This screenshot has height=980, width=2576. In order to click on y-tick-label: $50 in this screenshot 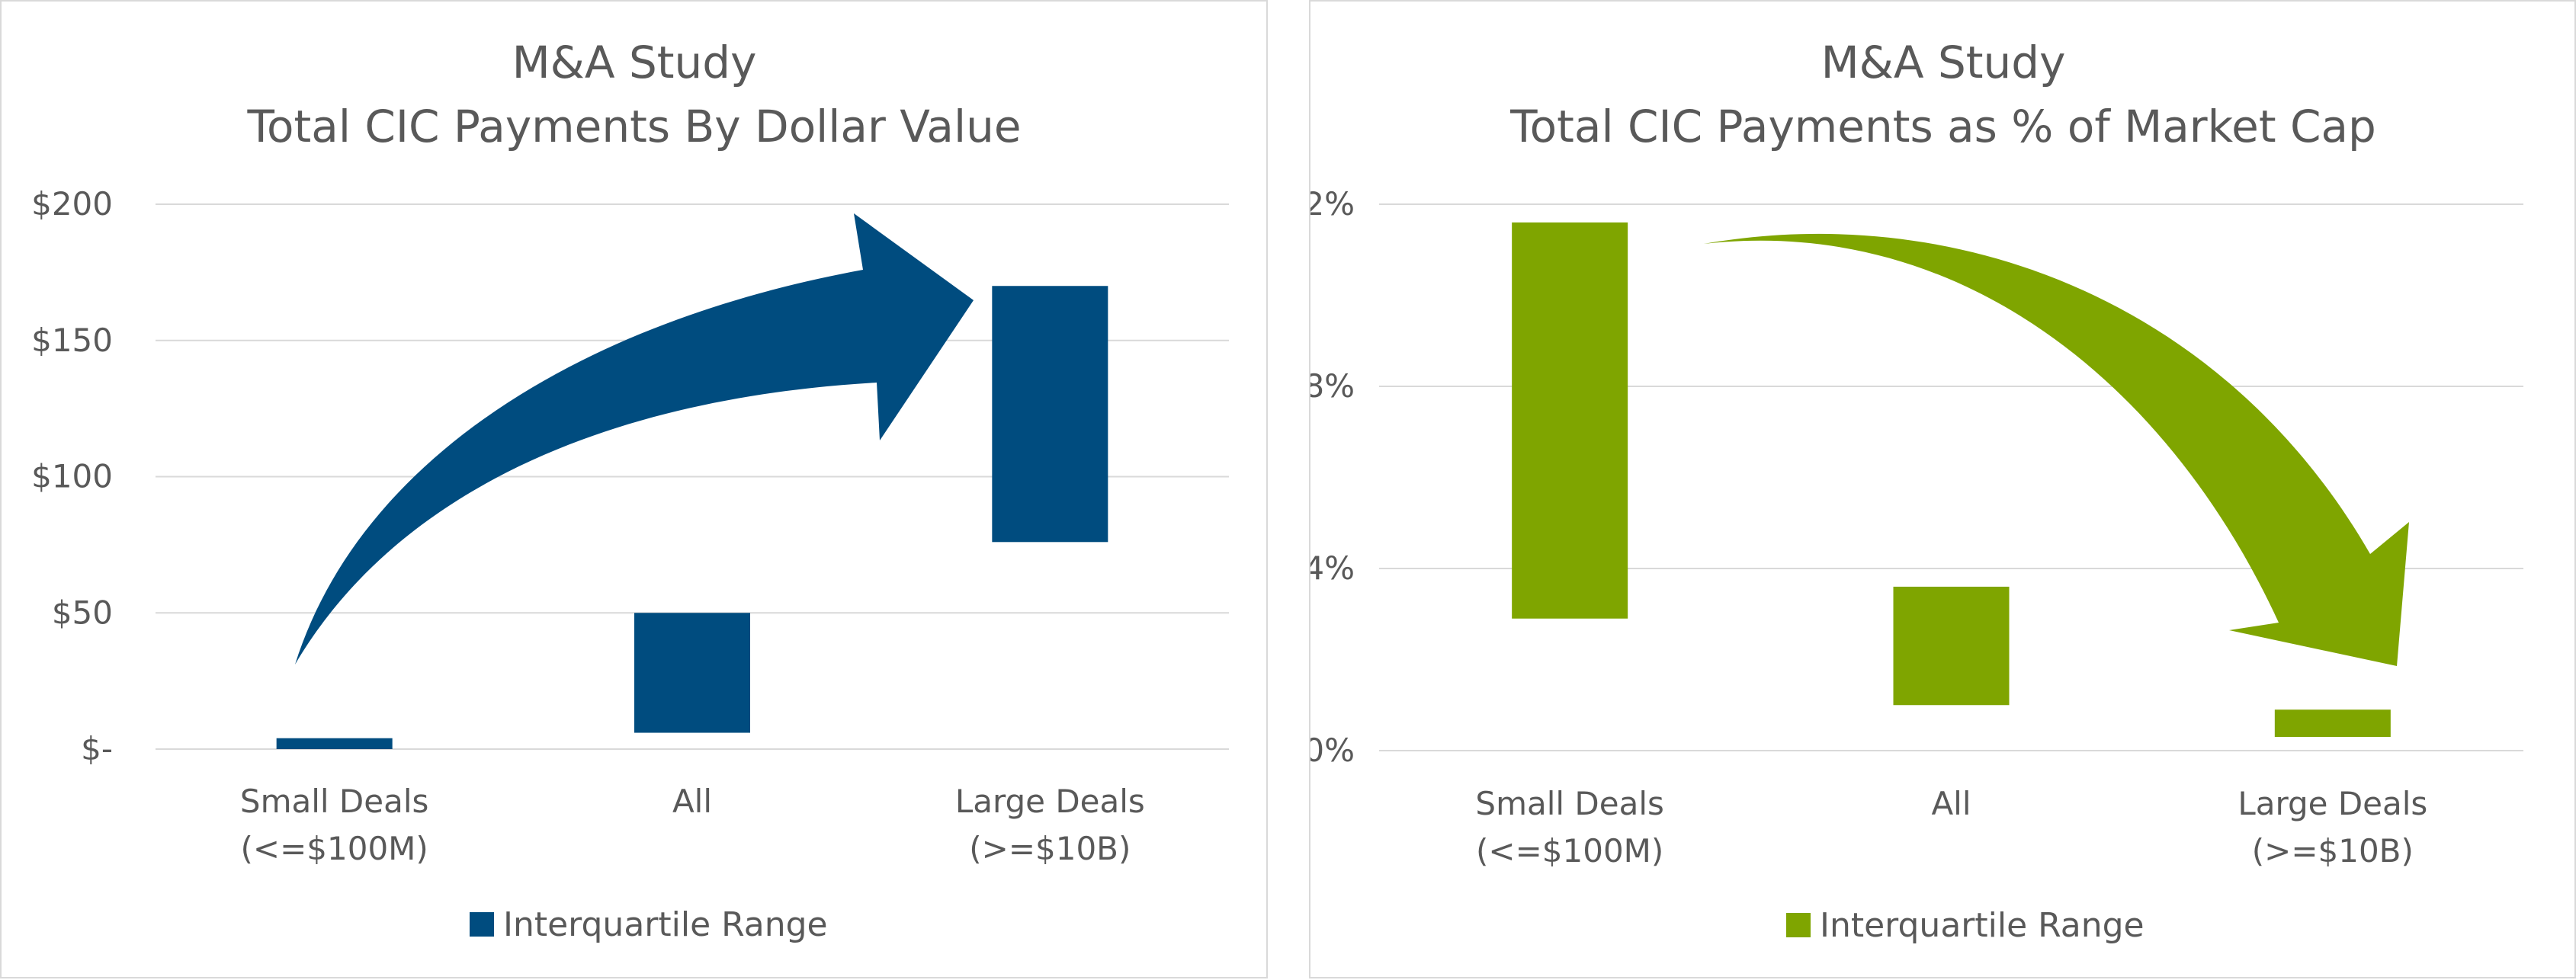, I will do `click(82, 612)`.